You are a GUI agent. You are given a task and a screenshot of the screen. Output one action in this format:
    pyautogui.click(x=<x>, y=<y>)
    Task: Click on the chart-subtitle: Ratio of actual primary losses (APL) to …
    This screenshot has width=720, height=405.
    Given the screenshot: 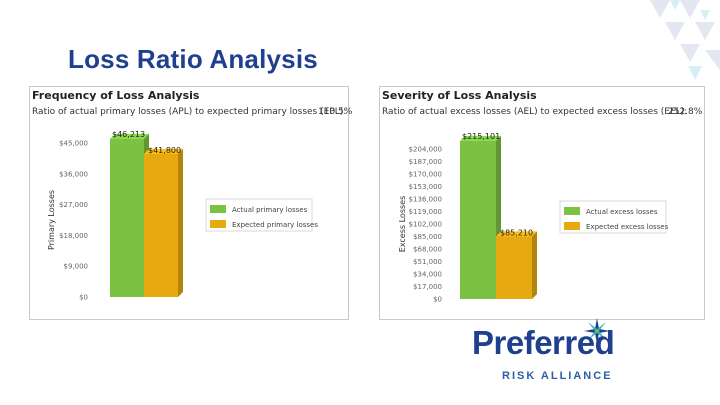 What is the action you would take?
    pyautogui.click(x=189, y=112)
    